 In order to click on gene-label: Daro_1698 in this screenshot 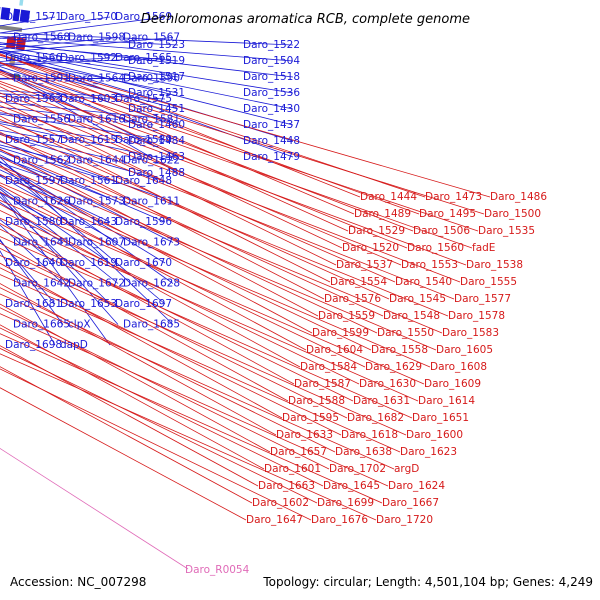, I will do `click(33, 345)`.